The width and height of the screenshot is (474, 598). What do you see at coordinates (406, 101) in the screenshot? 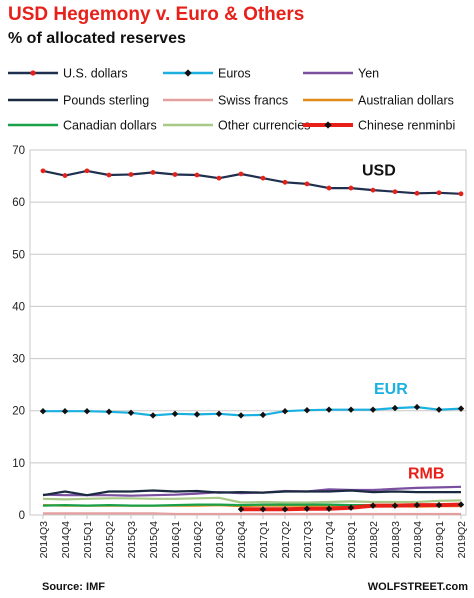
I see `legend-label-australian-dollars: Australian dollars` at bounding box center [406, 101].